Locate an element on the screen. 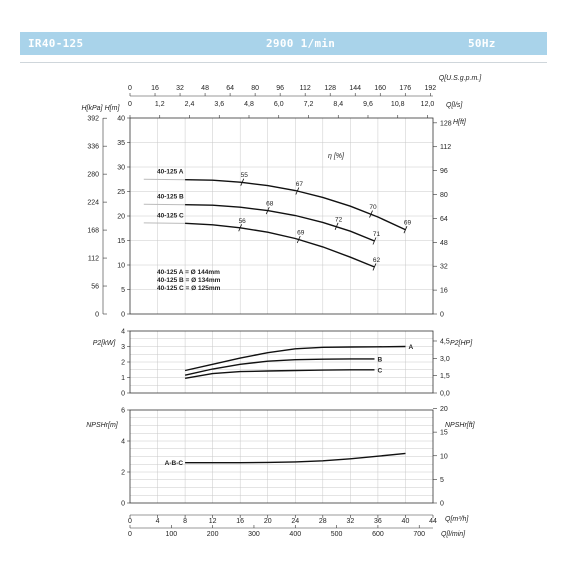 The width and height of the screenshot is (567, 567). power-kw-tick: 3 is located at coordinates (123, 347).